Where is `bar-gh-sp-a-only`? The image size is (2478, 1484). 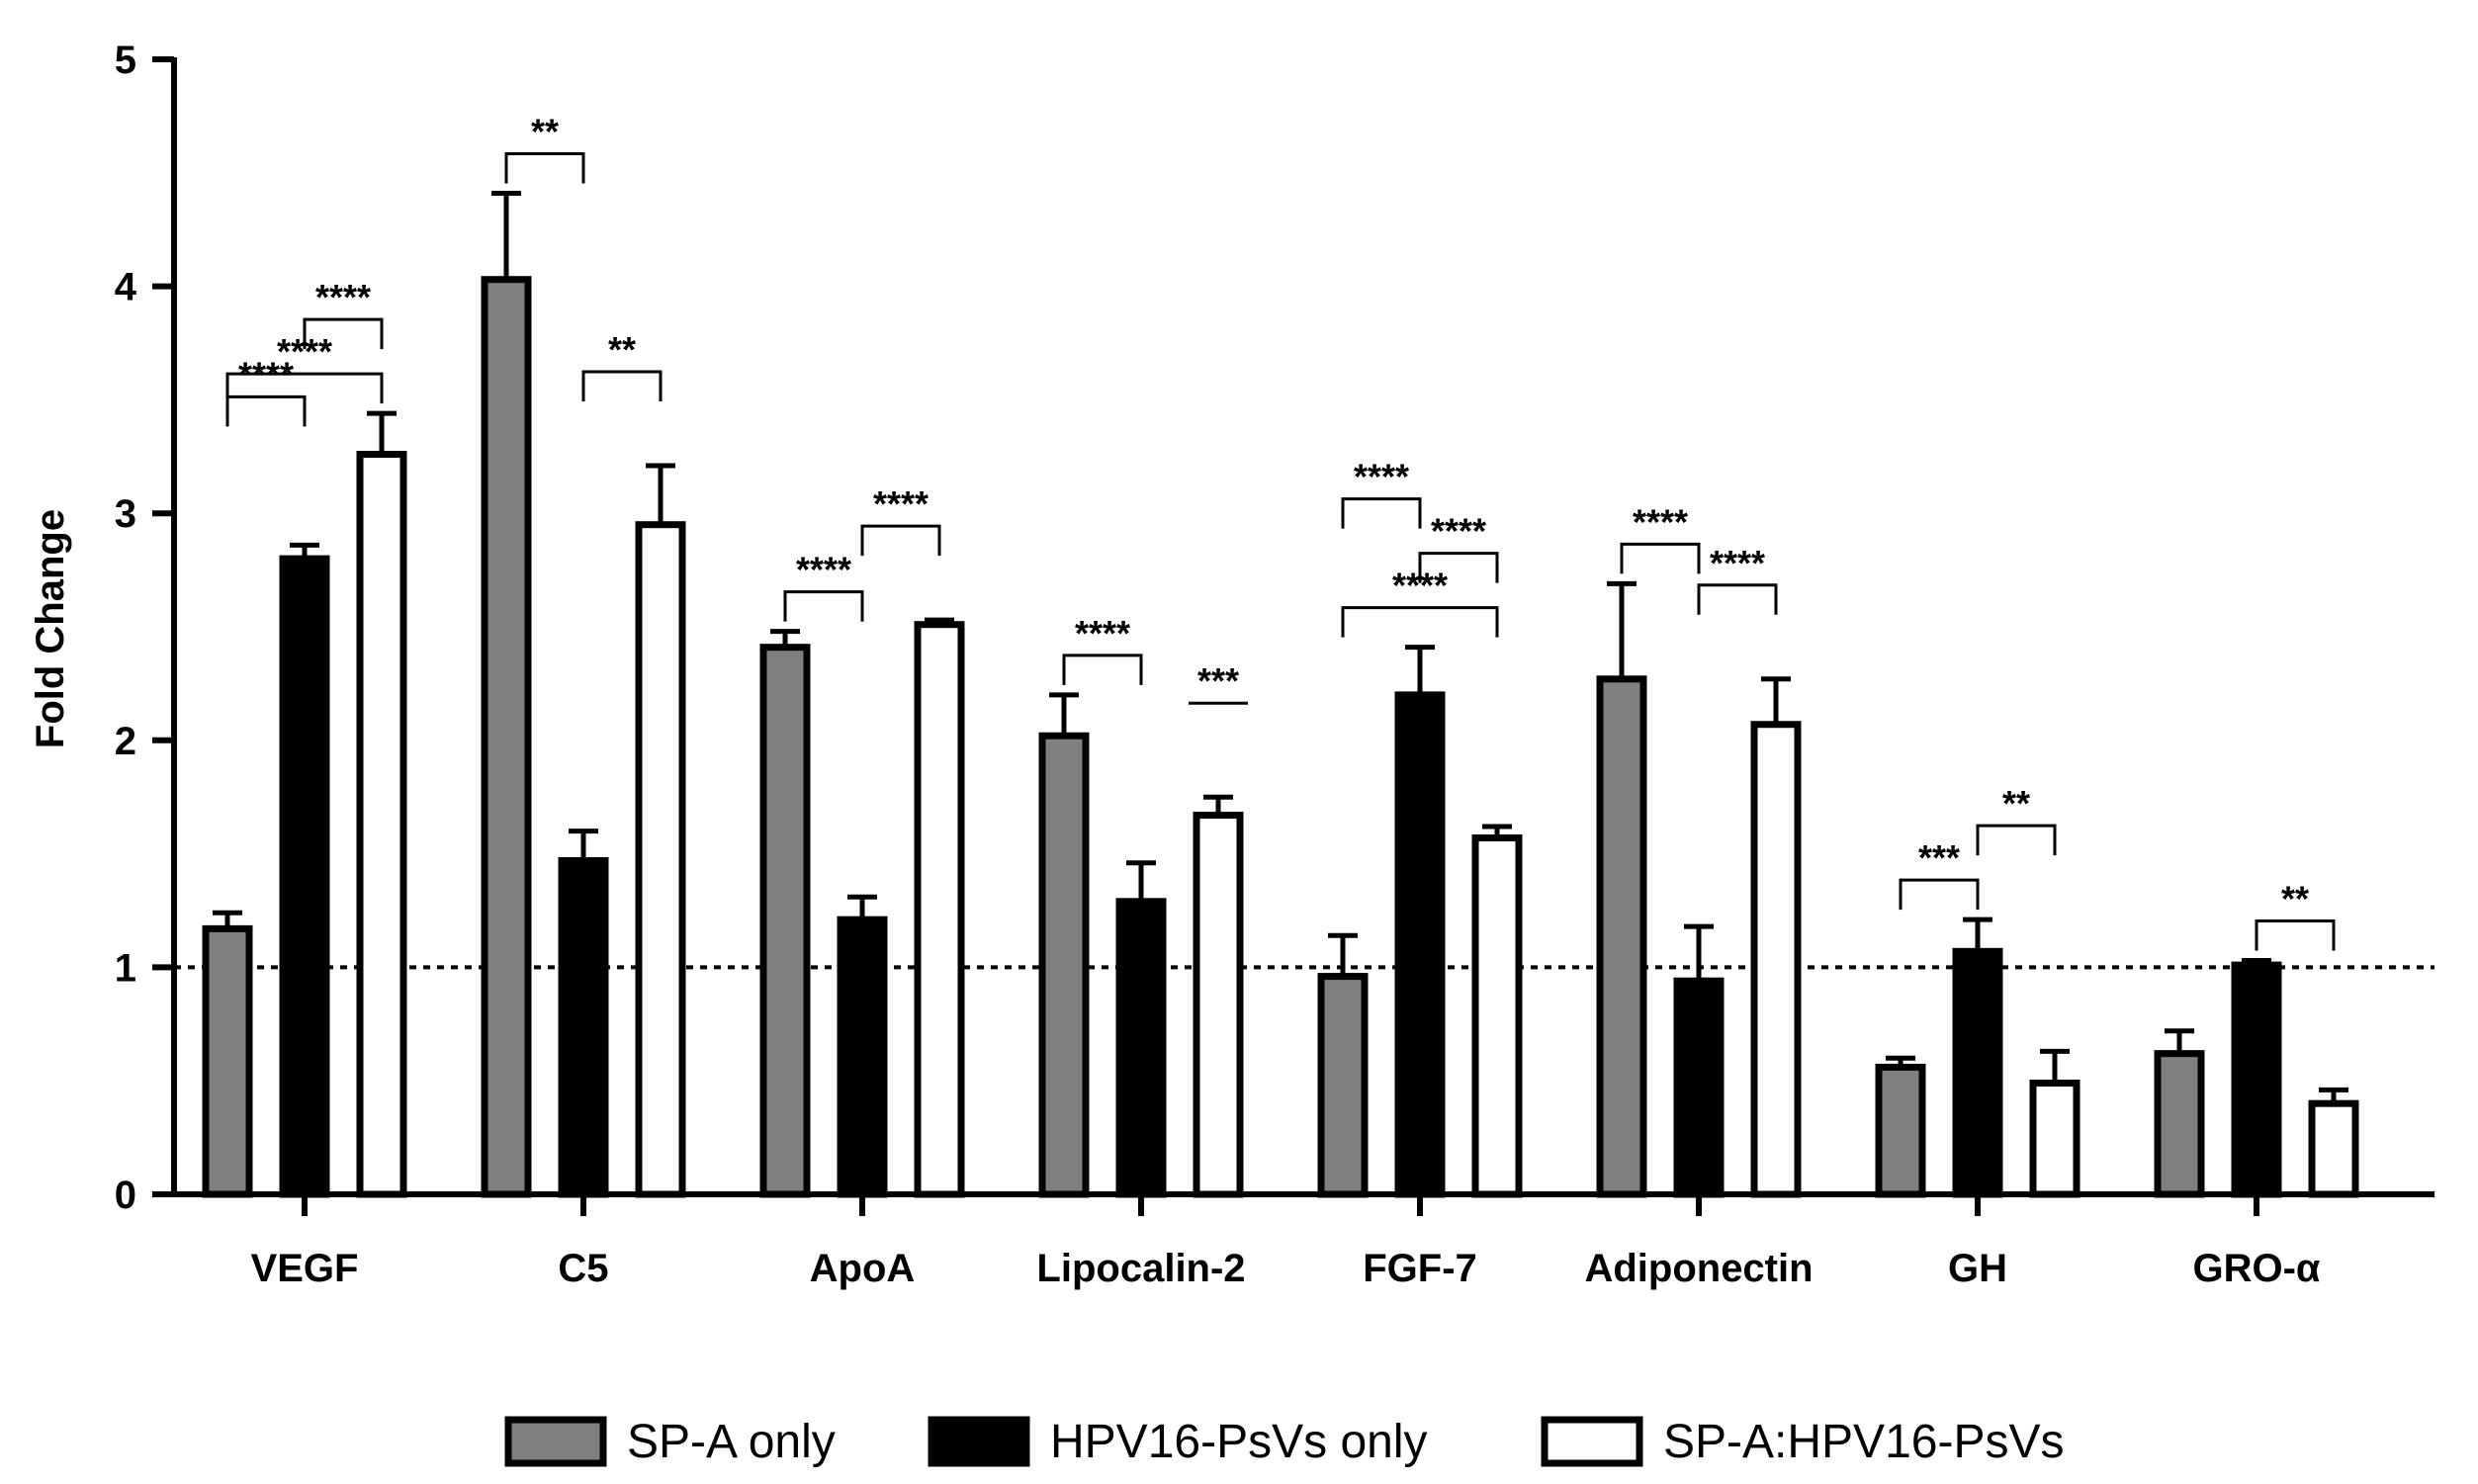
bar-gh-sp-a-only is located at coordinates (1900, 1130).